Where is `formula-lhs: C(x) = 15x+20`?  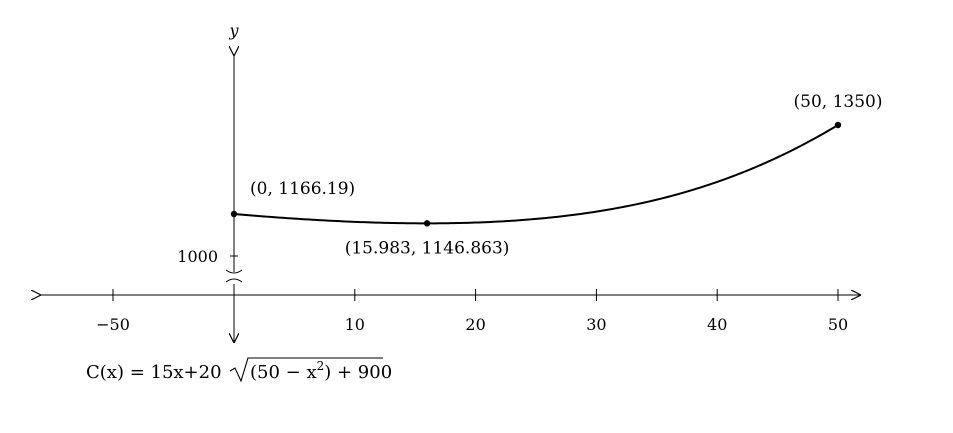
formula-lhs: C(x) = 15x+20 is located at coordinates (154, 372).